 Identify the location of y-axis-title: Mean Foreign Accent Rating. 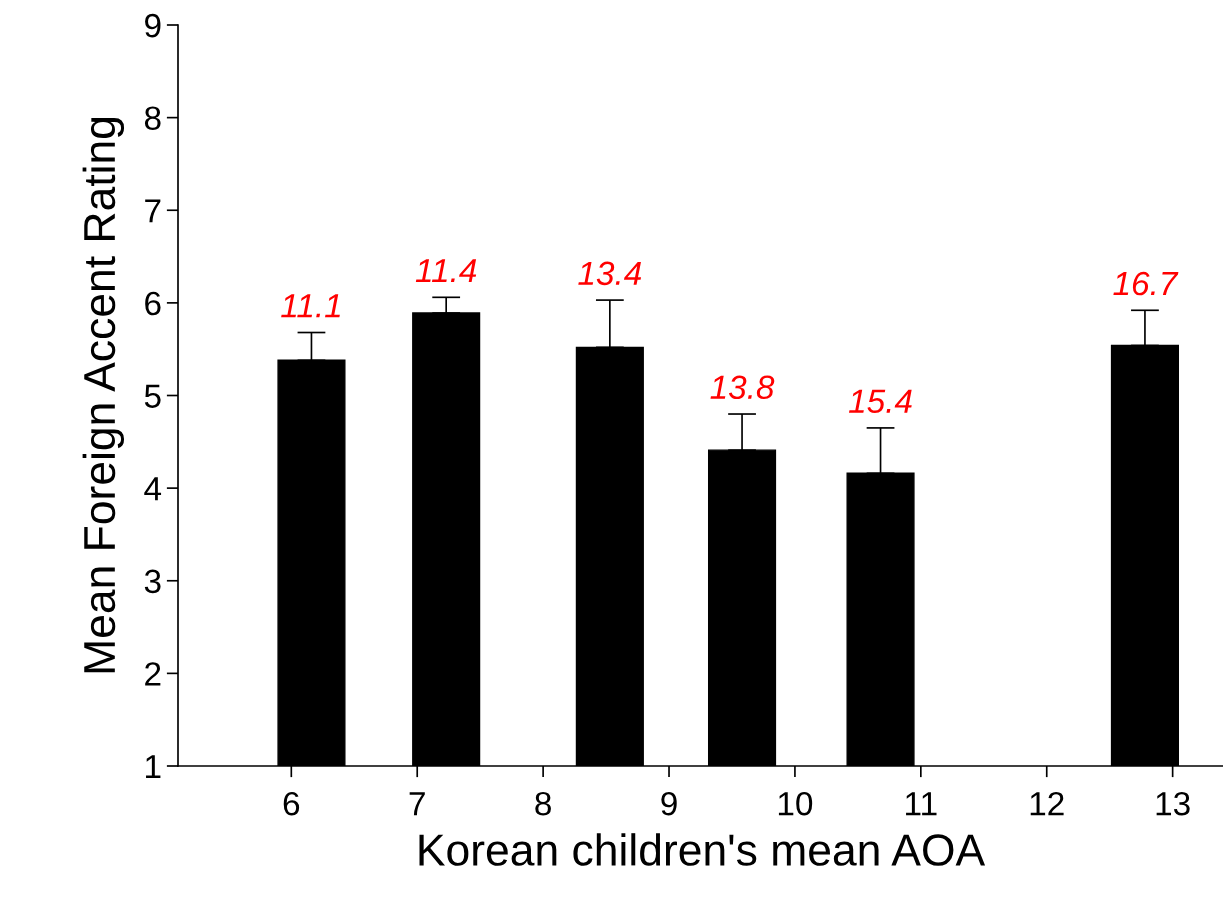
(103, 395).